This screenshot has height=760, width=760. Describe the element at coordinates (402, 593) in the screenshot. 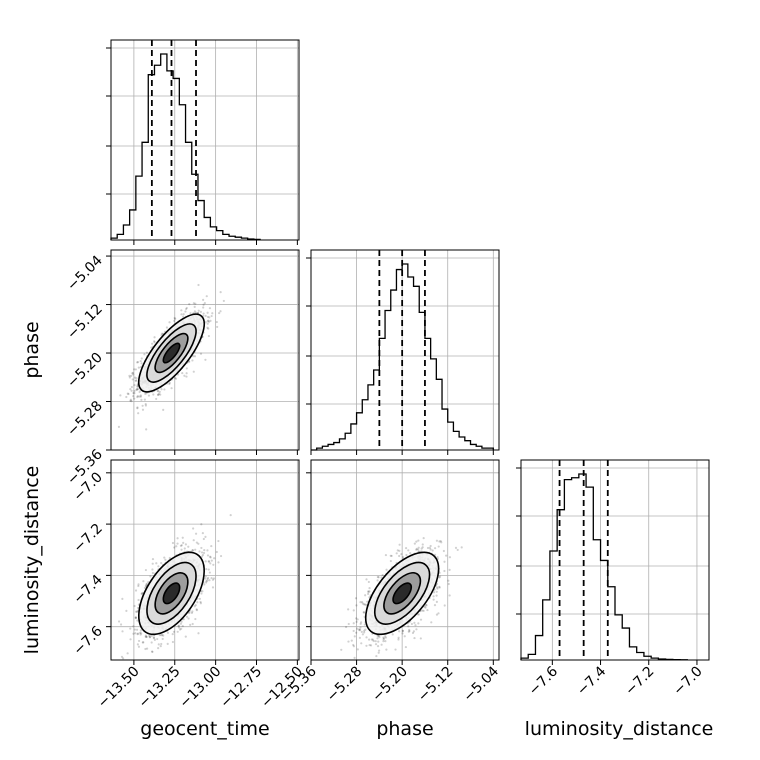

I see `contour-line` at that location.